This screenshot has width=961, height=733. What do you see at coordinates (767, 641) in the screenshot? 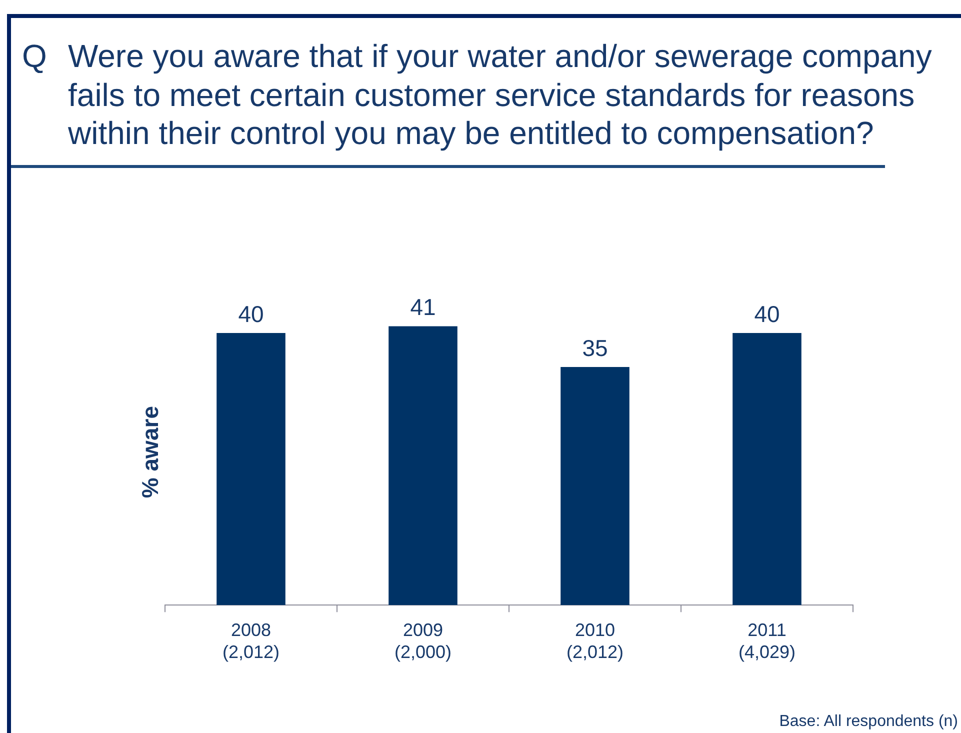
I see `x-tick-label: 2011 (4,029)` at bounding box center [767, 641].